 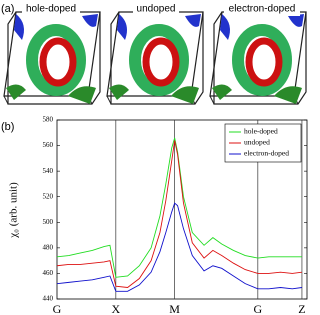 What do you see at coordinates (48, 247) in the screenshot?
I see `y-tick-label: 480` at bounding box center [48, 247].